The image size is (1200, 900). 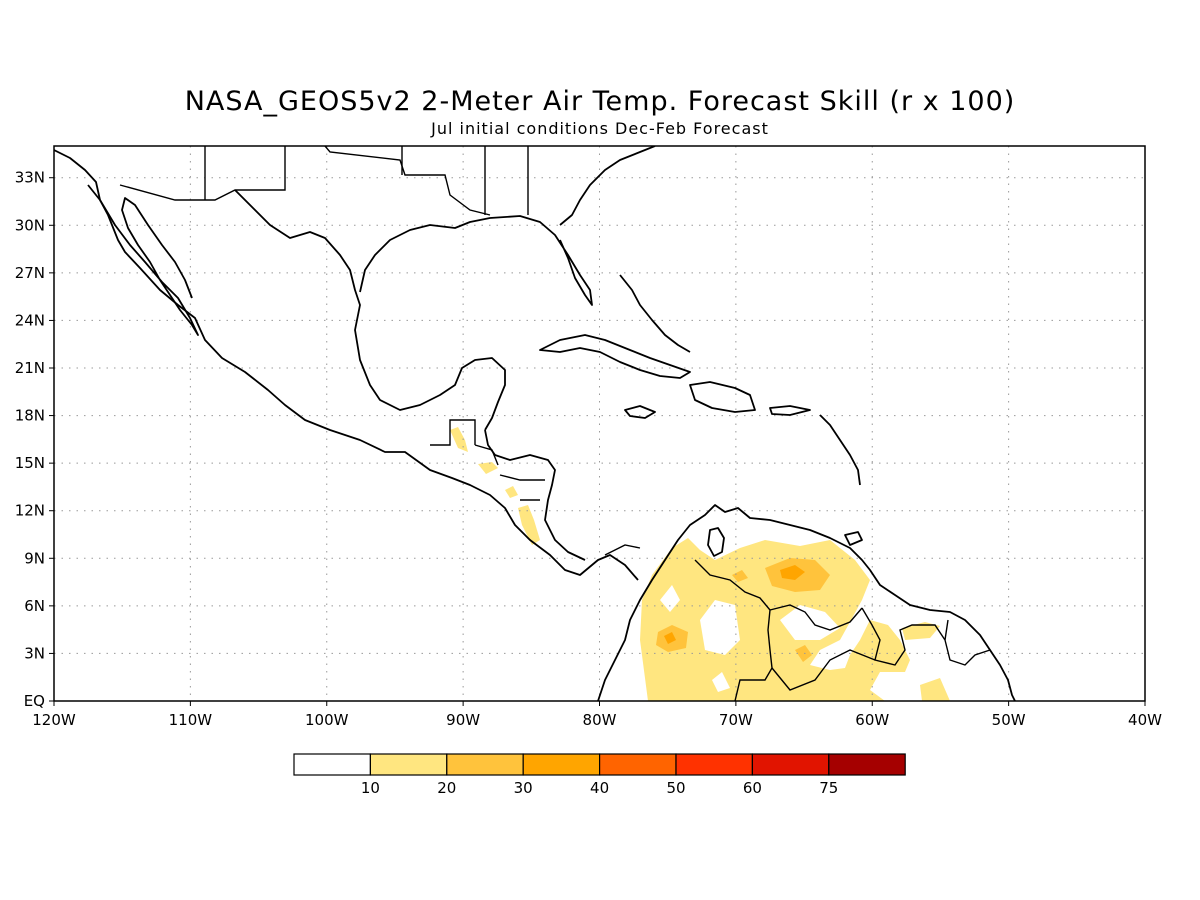 I want to click on shade-guianas, so click(x=921, y=631).